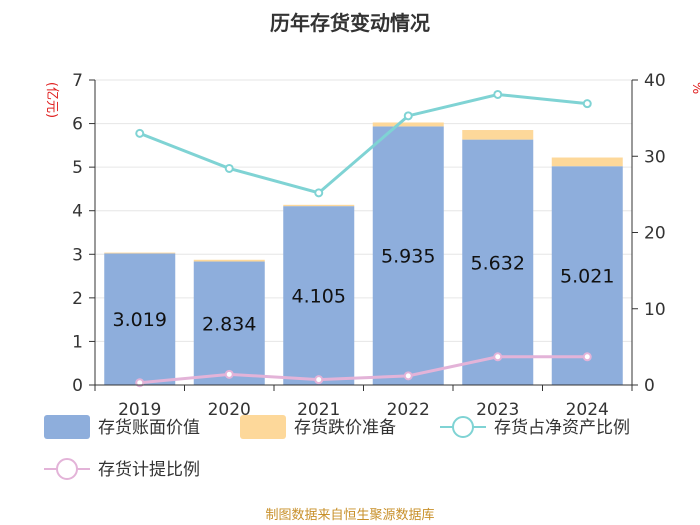 The image size is (700, 525). I want to click on y-left-tick-label: 1, so click(77, 342).